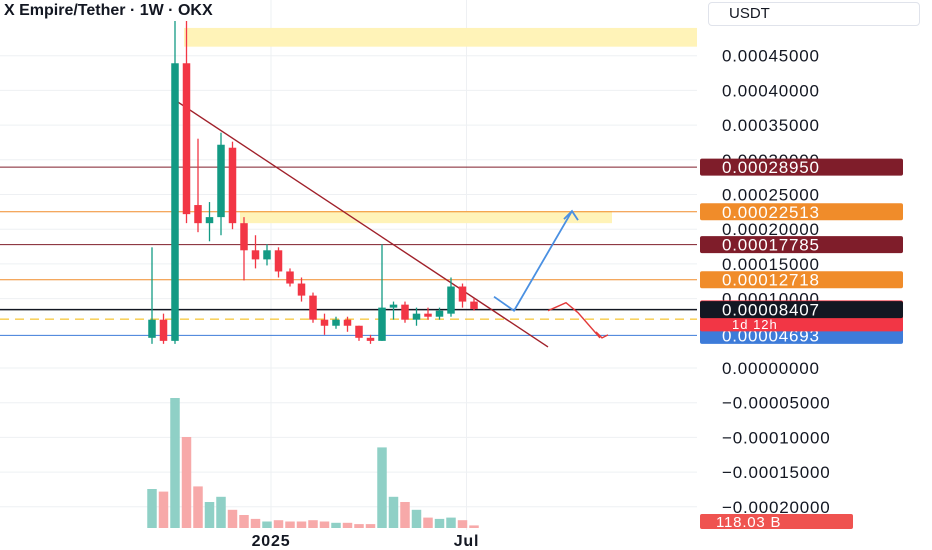 The height and width of the screenshot is (550, 932). What do you see at coordinates (771, 310) in the screenshot?
I see `level-tag: 0.00008407` at bounding box center [771, 310].